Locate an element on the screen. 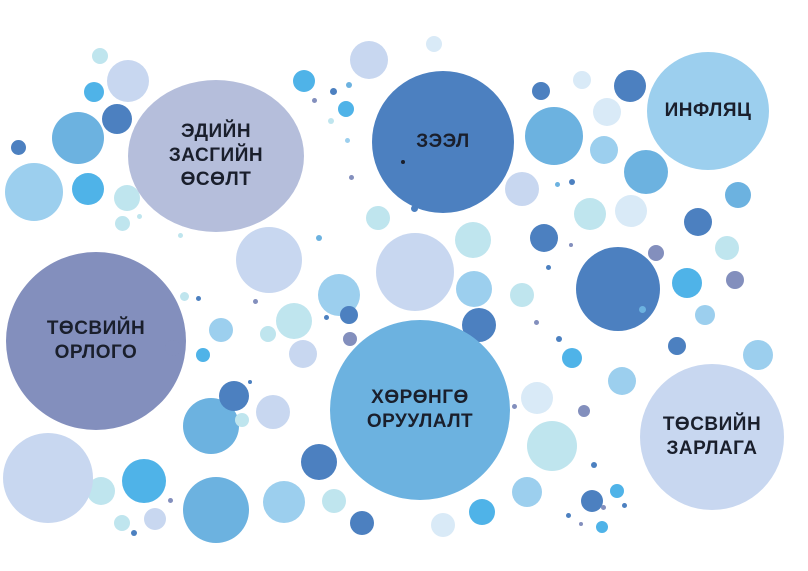 Image resolution: width=808 pixels, height=571 pixels. budget-expenditure-line1: ТӨСВИЙН is located at coordinates (712, 424).